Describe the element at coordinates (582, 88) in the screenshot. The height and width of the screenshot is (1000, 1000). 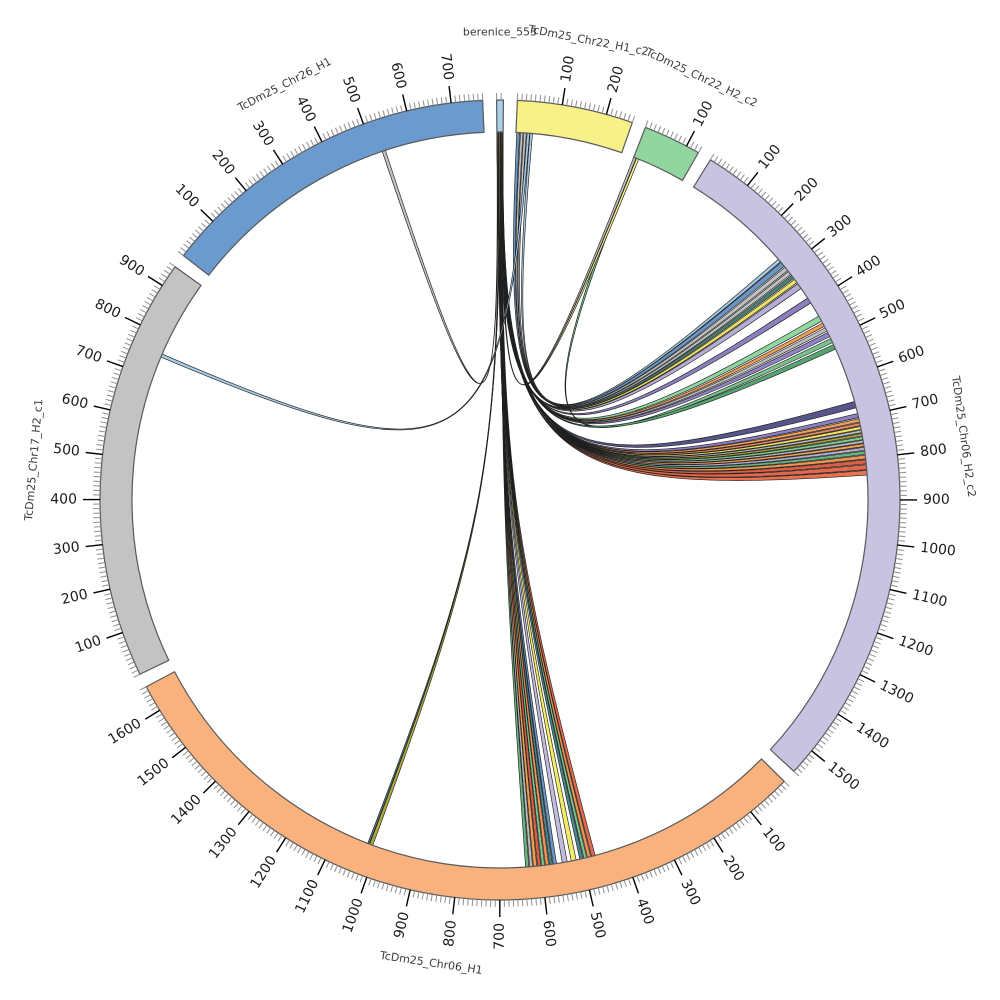
I see `segment-TcDm25_Chr22_H1_c2: 100 200 TcDm25_Chr22_H1_c2` at that location.